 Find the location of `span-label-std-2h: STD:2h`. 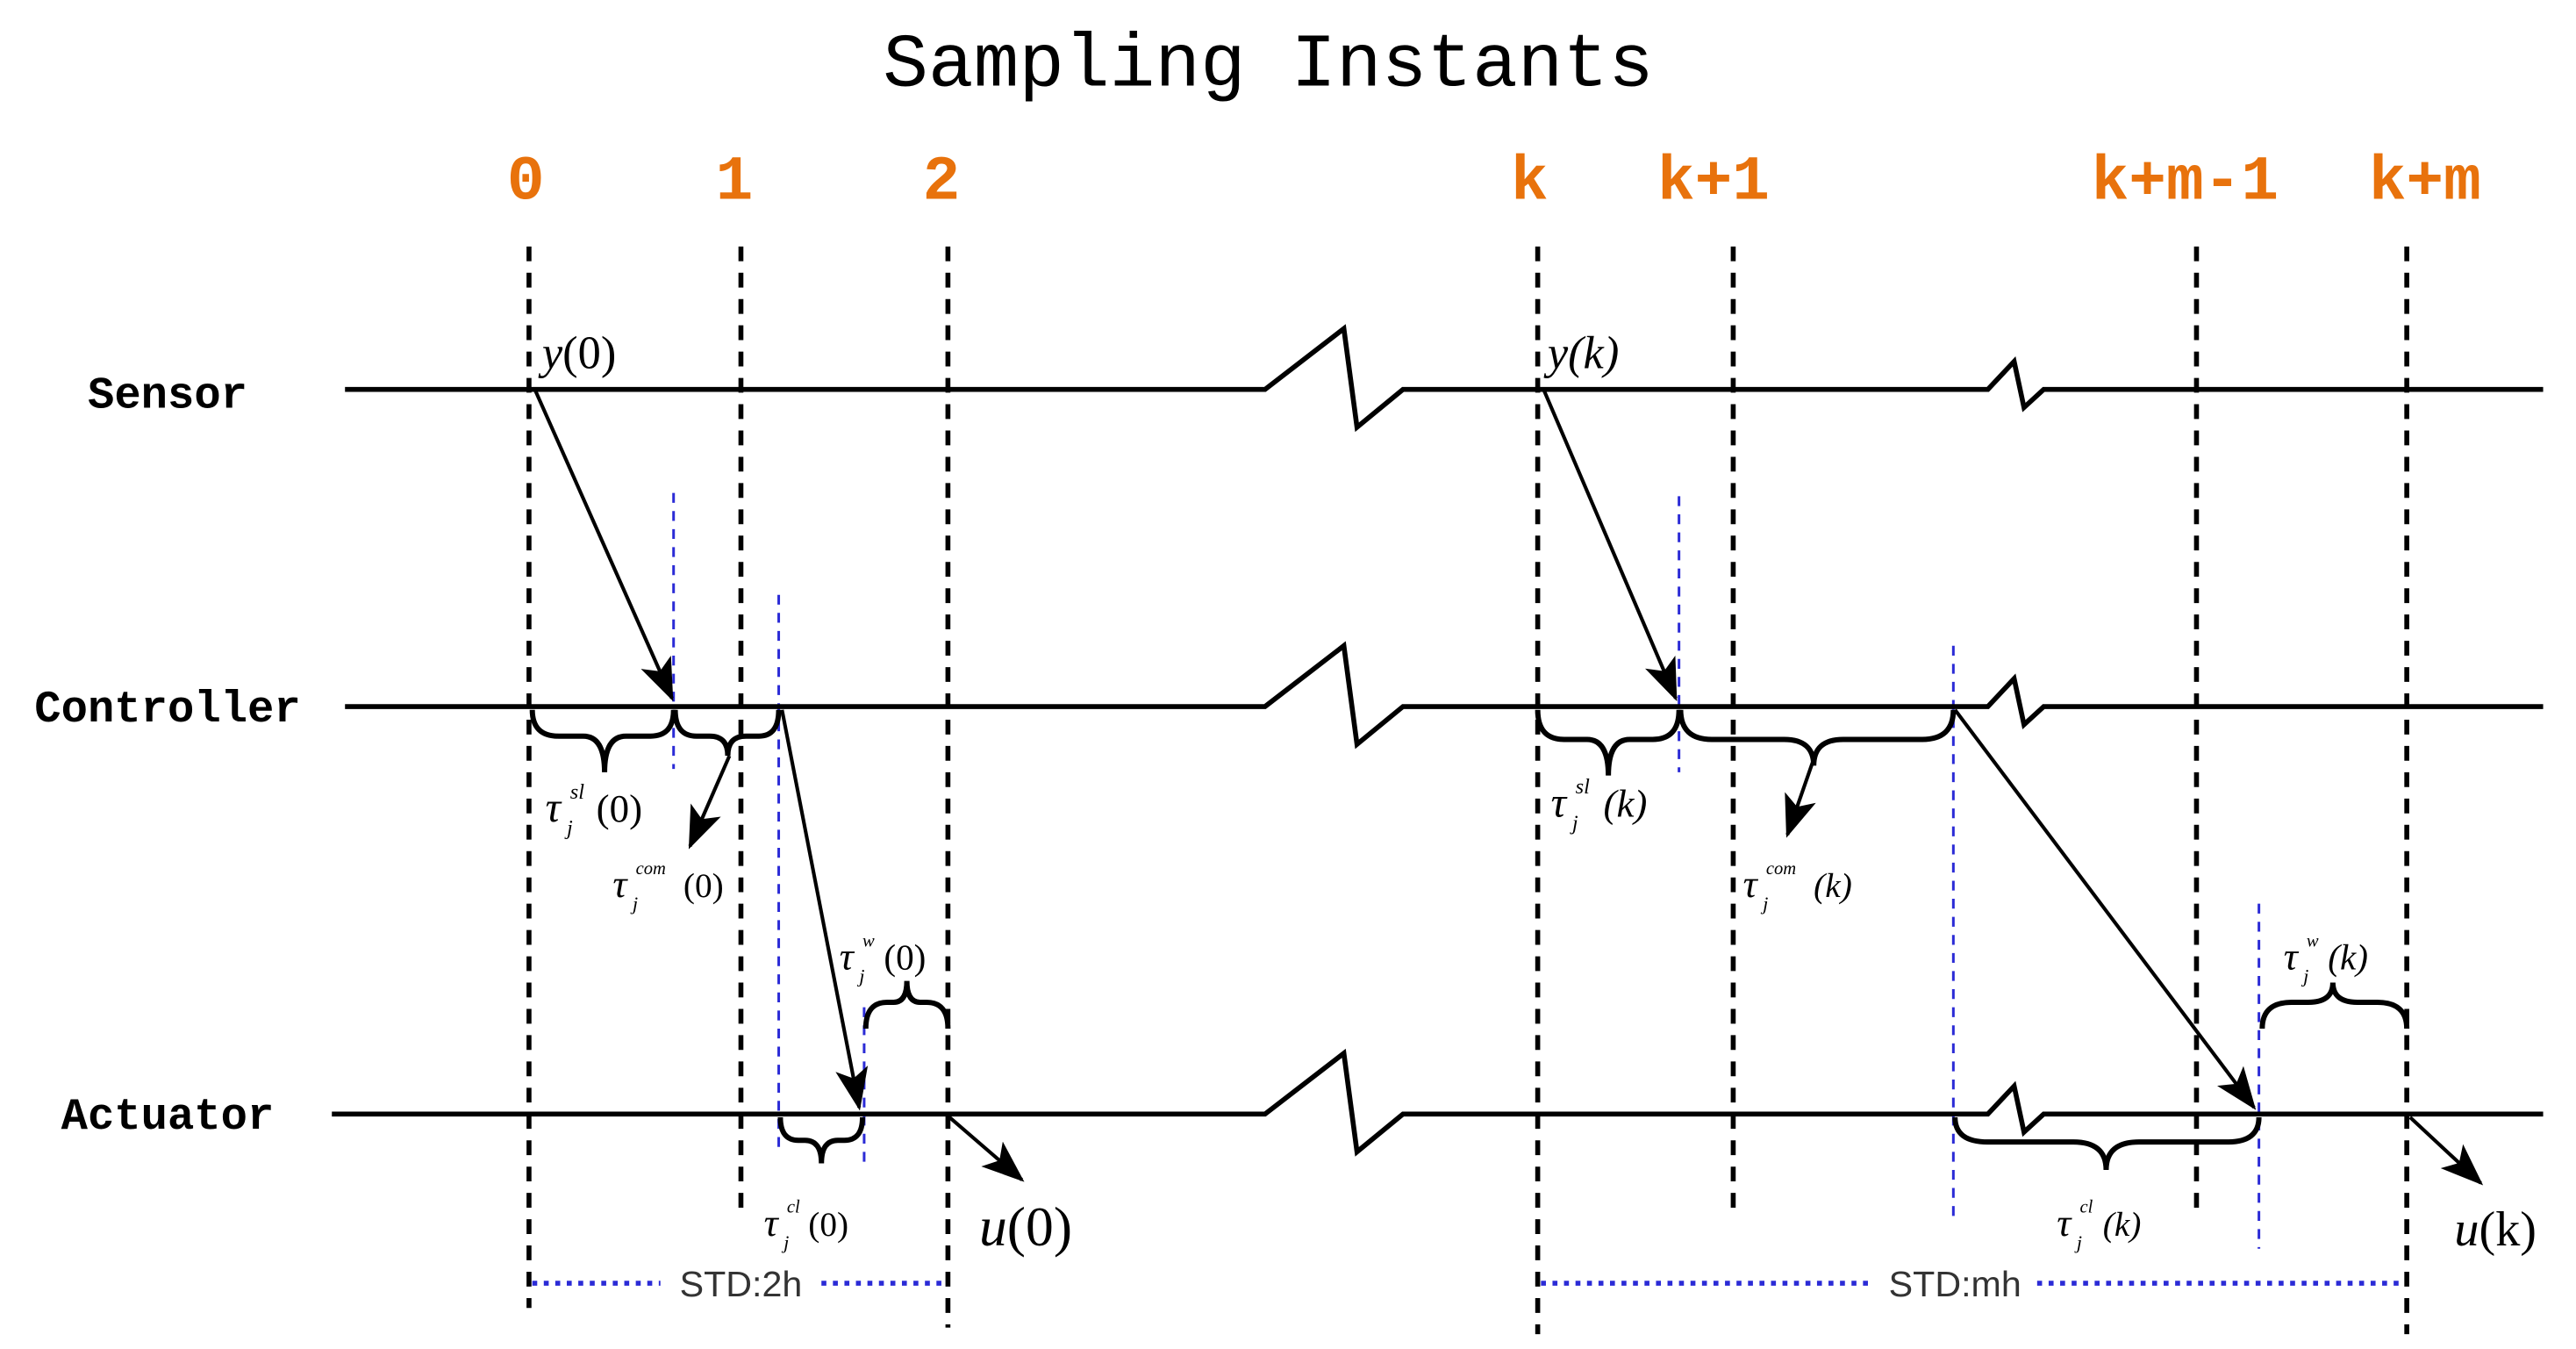

span-label-std-2h: STD:2h is located at coordinates (741, 1284).